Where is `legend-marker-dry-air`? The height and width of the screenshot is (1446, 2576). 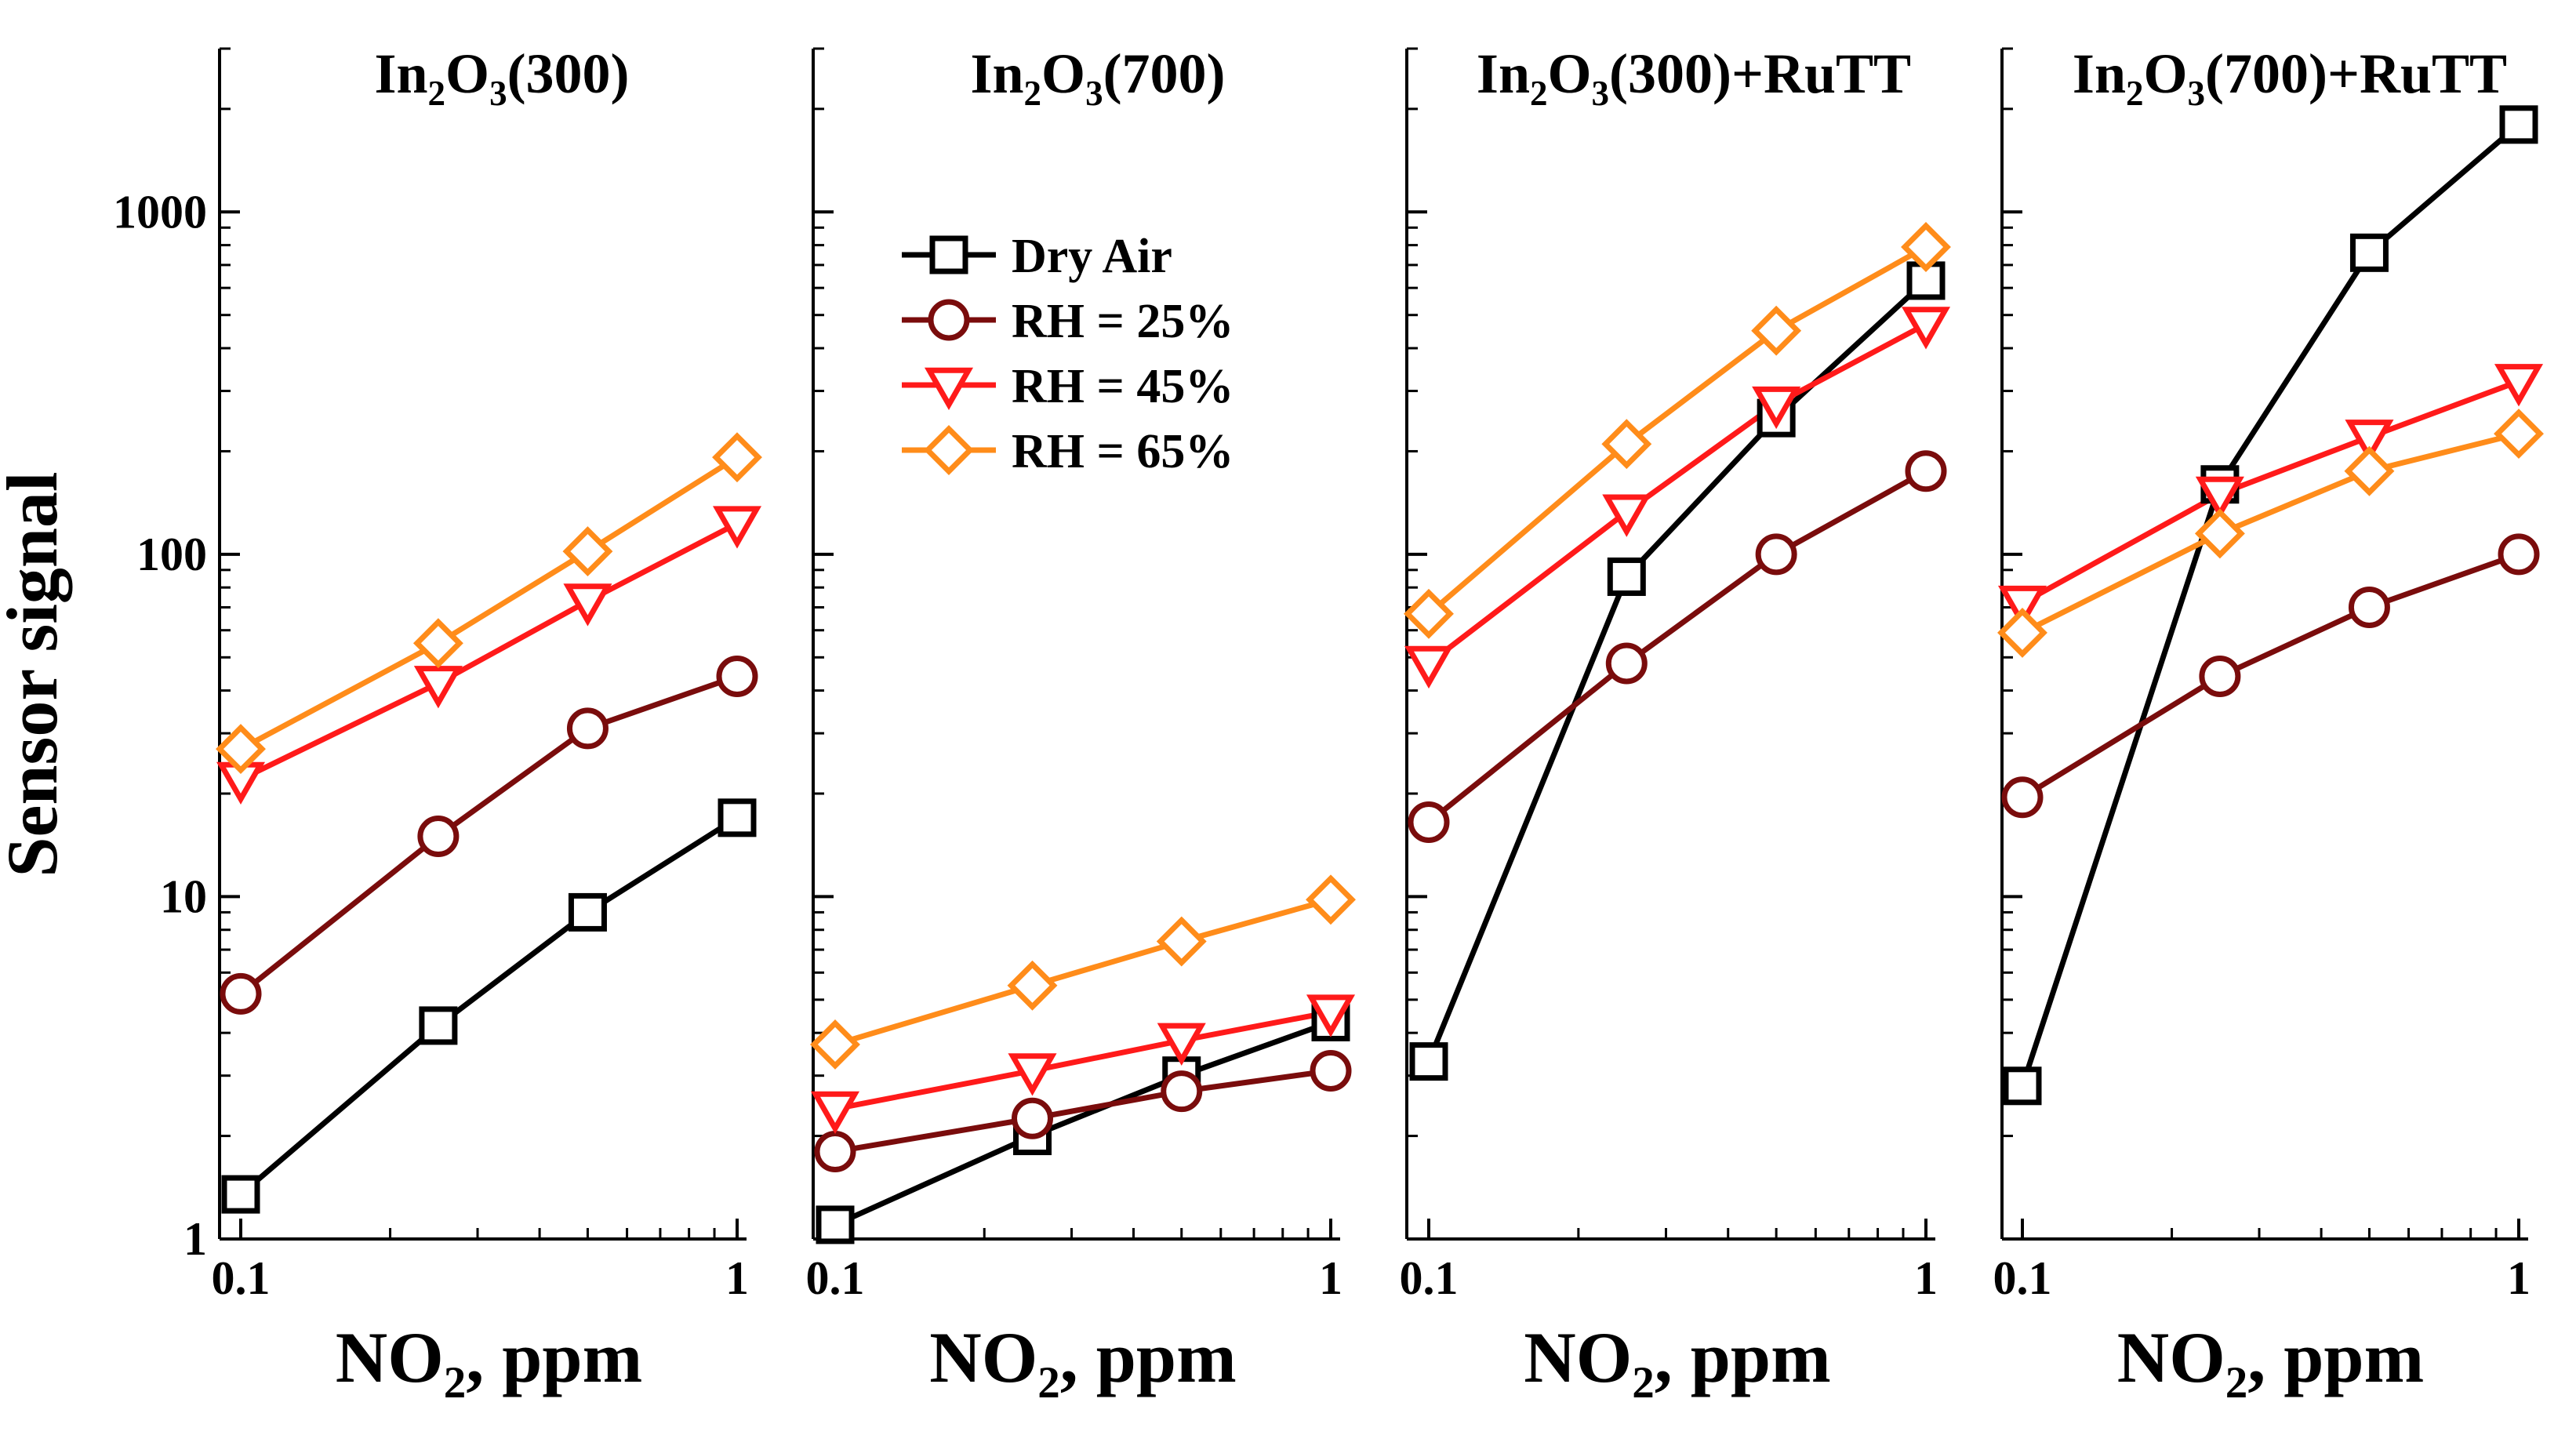
legend-marker-dry-air is located at coordinates (948, 254).